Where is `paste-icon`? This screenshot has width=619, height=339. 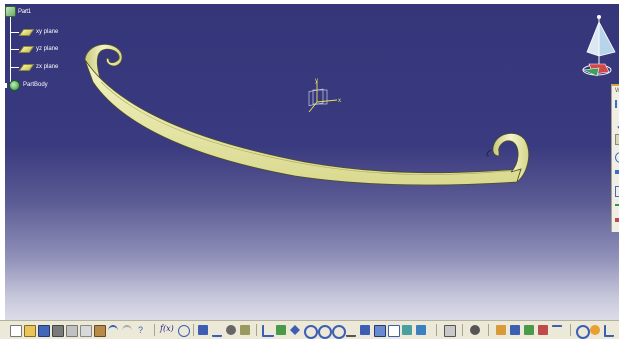 paste-icon is located at coordinates (100, 331).